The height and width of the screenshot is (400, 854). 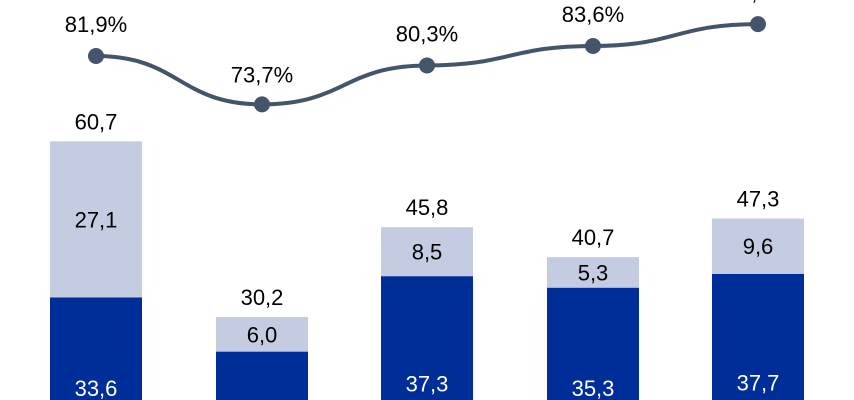 What do you see at coordinates (262, 74) in the screenshot?
I see `line-label: 73,7%` at bounding box center [262, 74].